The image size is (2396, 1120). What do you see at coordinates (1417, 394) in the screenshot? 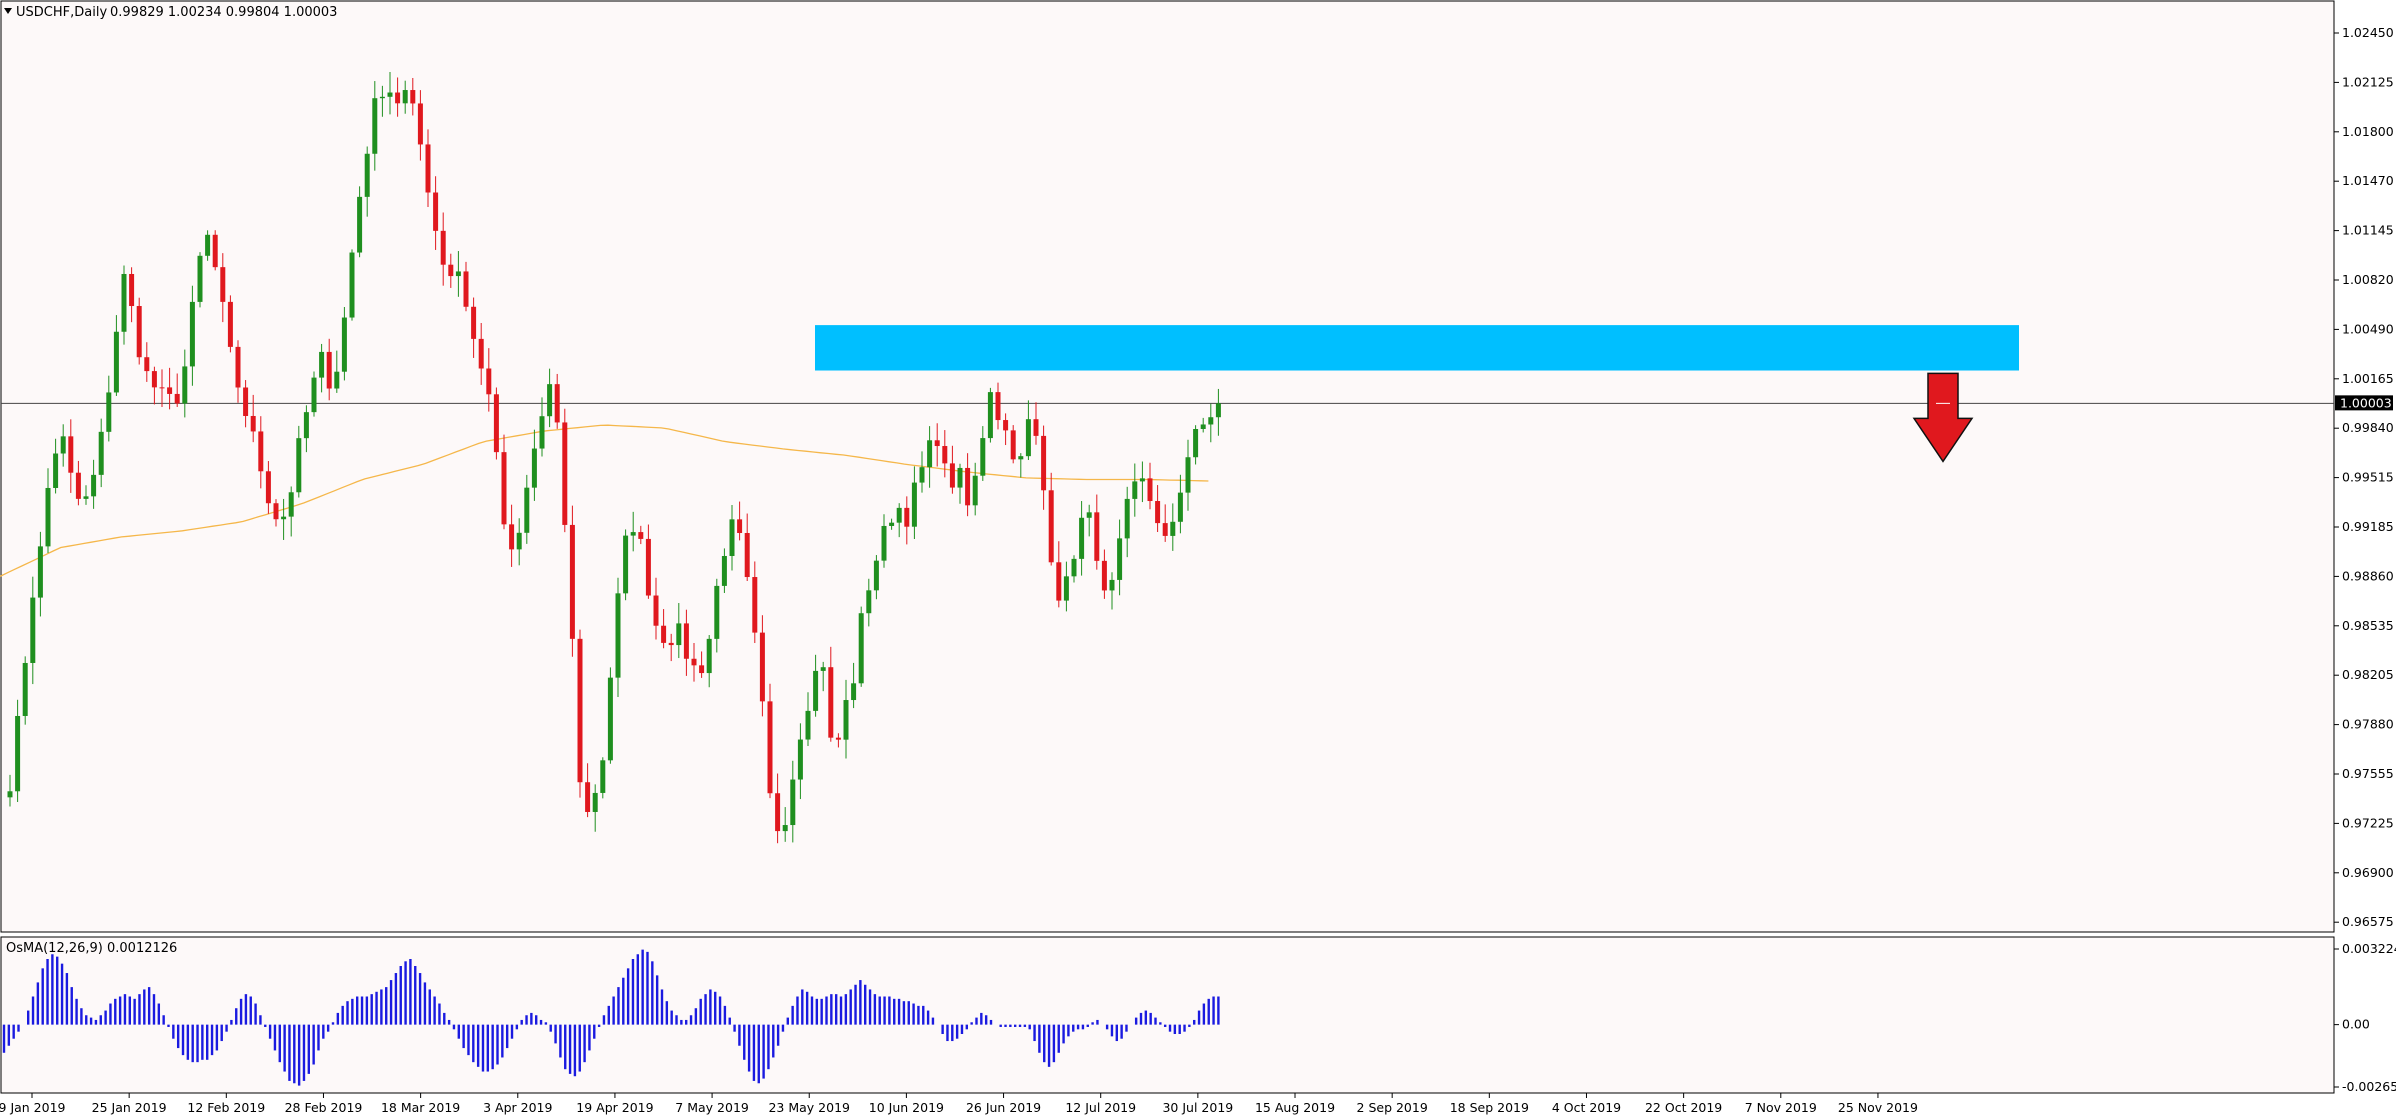
I see `resistance-zone-layer` at bounding box center [1417, 394].